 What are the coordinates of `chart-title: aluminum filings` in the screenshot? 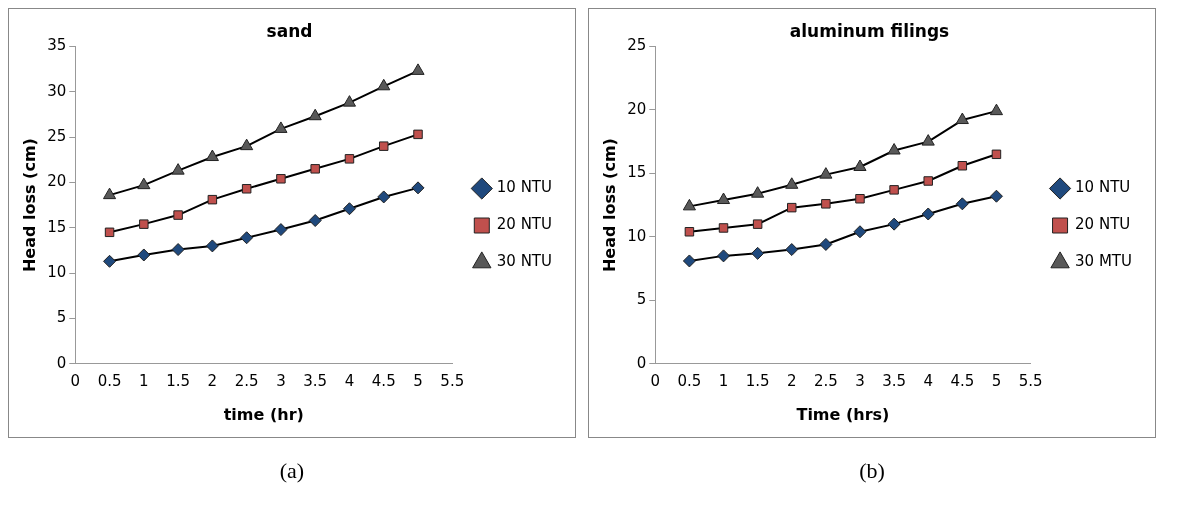 It's located at (869, 30).